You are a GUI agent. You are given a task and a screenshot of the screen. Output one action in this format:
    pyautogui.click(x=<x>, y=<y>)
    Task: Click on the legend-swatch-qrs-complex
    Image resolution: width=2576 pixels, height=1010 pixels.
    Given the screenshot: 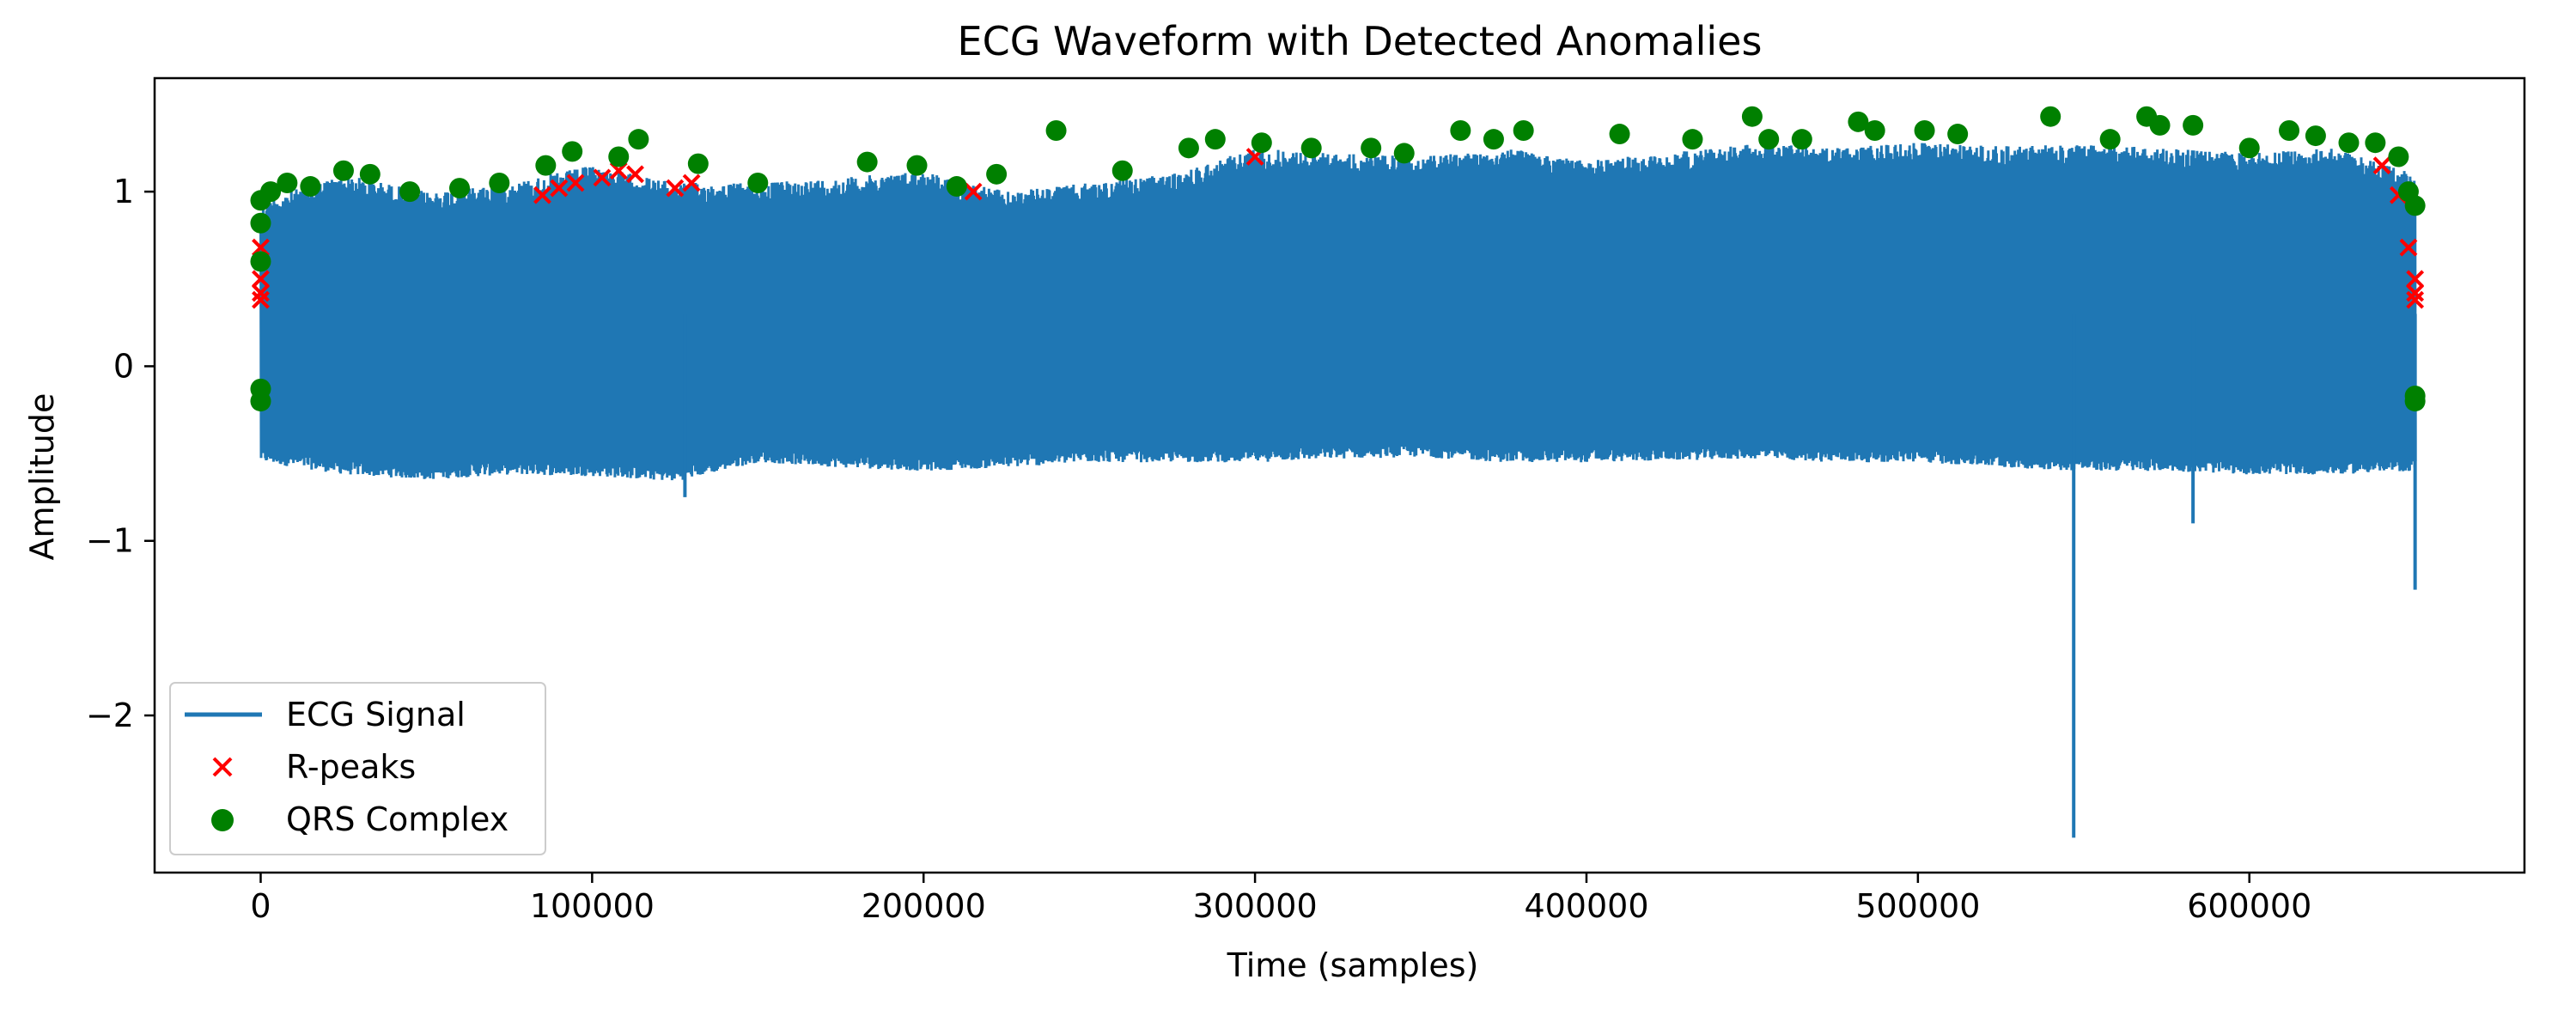 What is the action you would take?
    pyautogui.click(x=222, y=820)
    